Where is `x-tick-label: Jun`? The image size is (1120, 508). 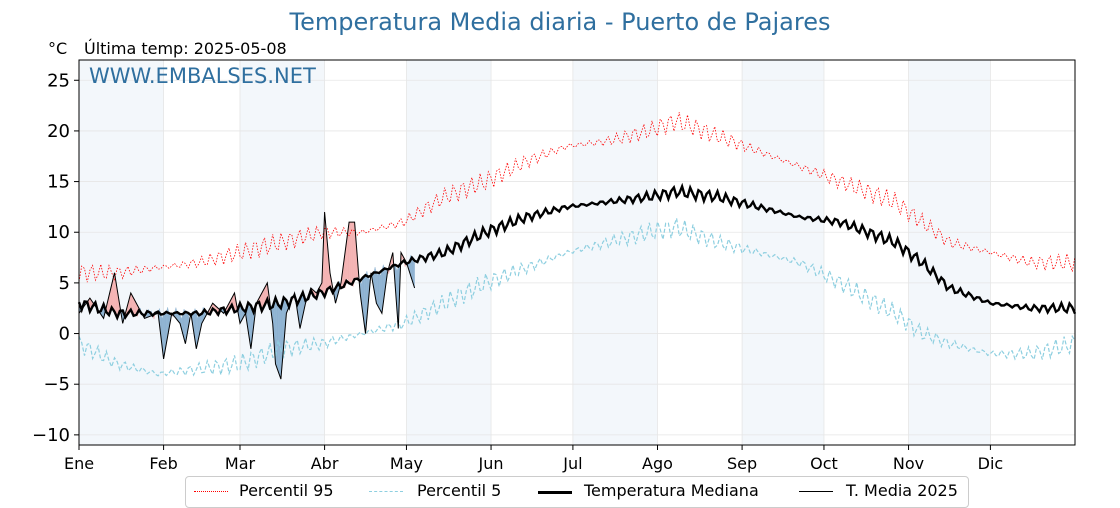
x-tick-label: Jun is located at coordinates (491, 463).